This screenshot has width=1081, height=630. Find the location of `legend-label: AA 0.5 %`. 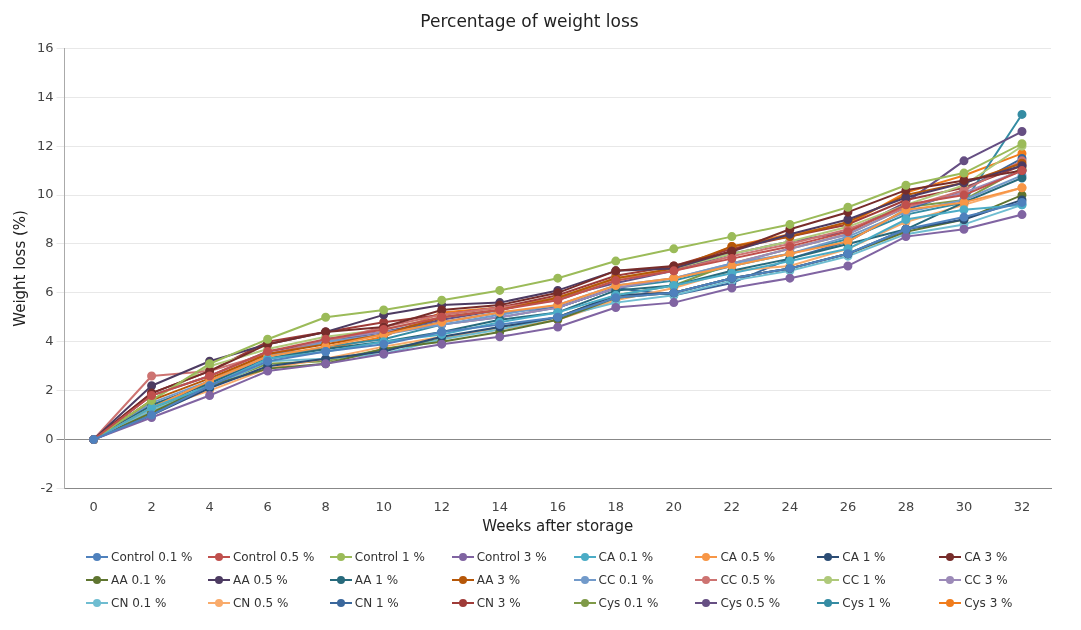

legend-label: AA 0.5 % is located at coordinates (260, 580).